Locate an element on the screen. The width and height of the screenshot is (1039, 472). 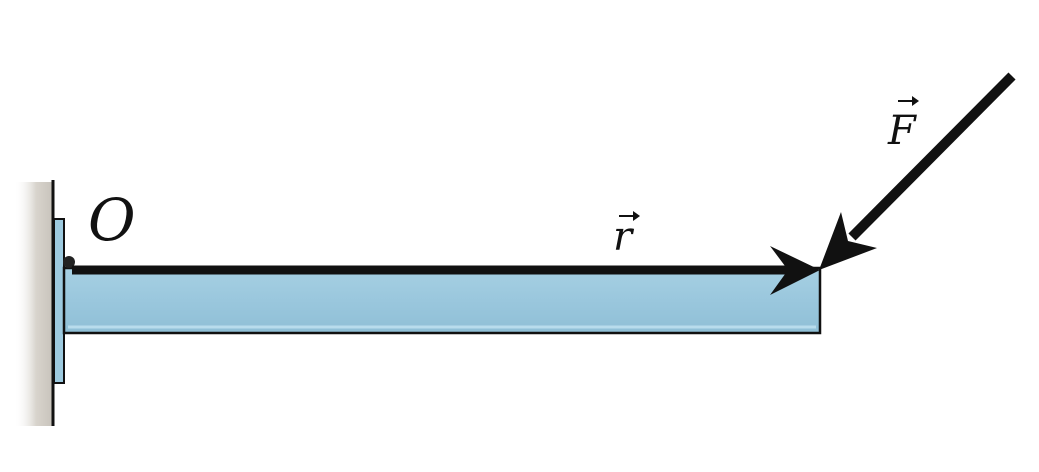
origin-point is located at coordinates (69, 262).